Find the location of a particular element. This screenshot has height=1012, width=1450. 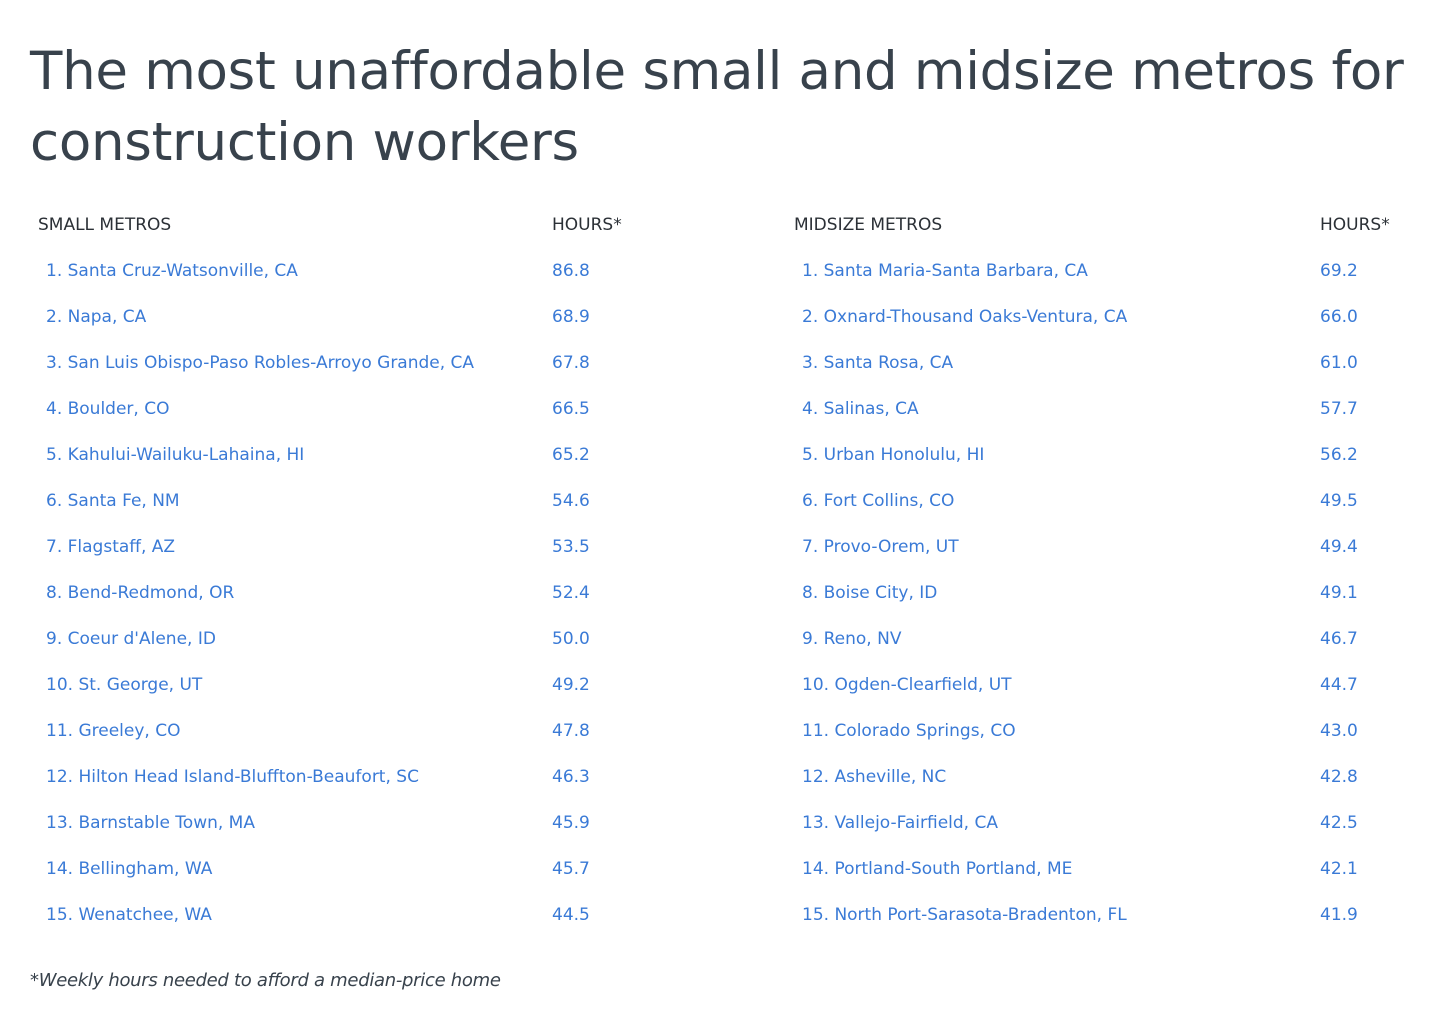

metro-name: 4. Boulder, CO is located at coordinates (108, 409).